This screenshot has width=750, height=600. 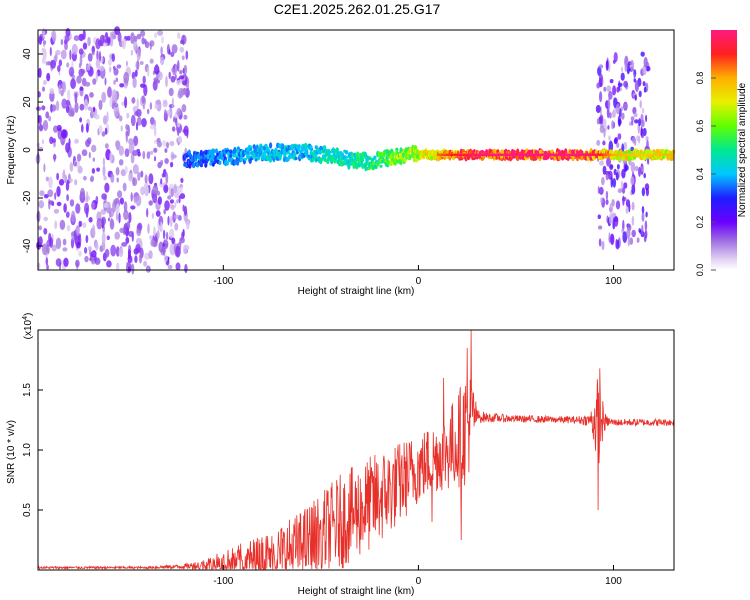 What do you see at coordinates (357, 9) in the screenshot?
I see `figure-title: C2E1.2025.262.01.25.G17` at bounding box center [357, 9].